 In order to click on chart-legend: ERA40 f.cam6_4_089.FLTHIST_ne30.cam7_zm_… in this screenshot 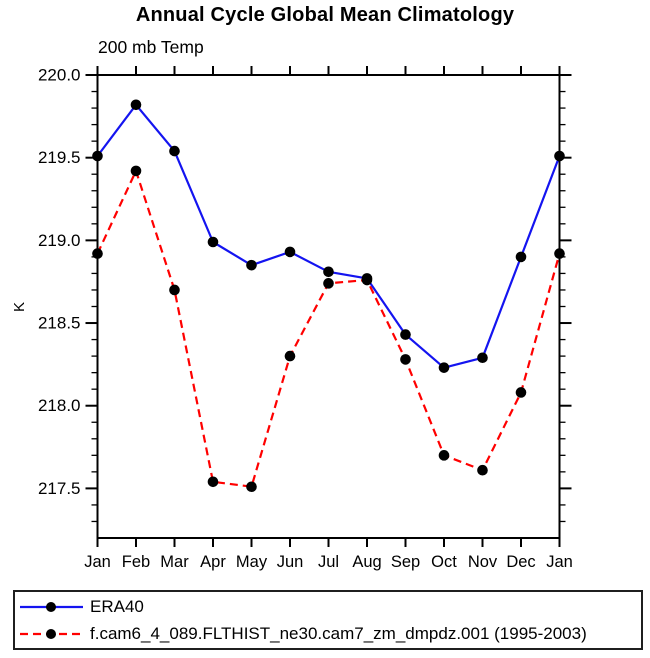, I will do `click(328, 620)`.